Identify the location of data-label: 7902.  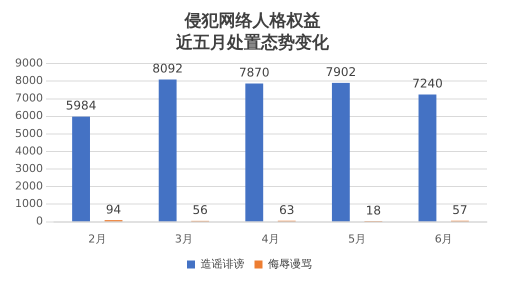
(341, 72).